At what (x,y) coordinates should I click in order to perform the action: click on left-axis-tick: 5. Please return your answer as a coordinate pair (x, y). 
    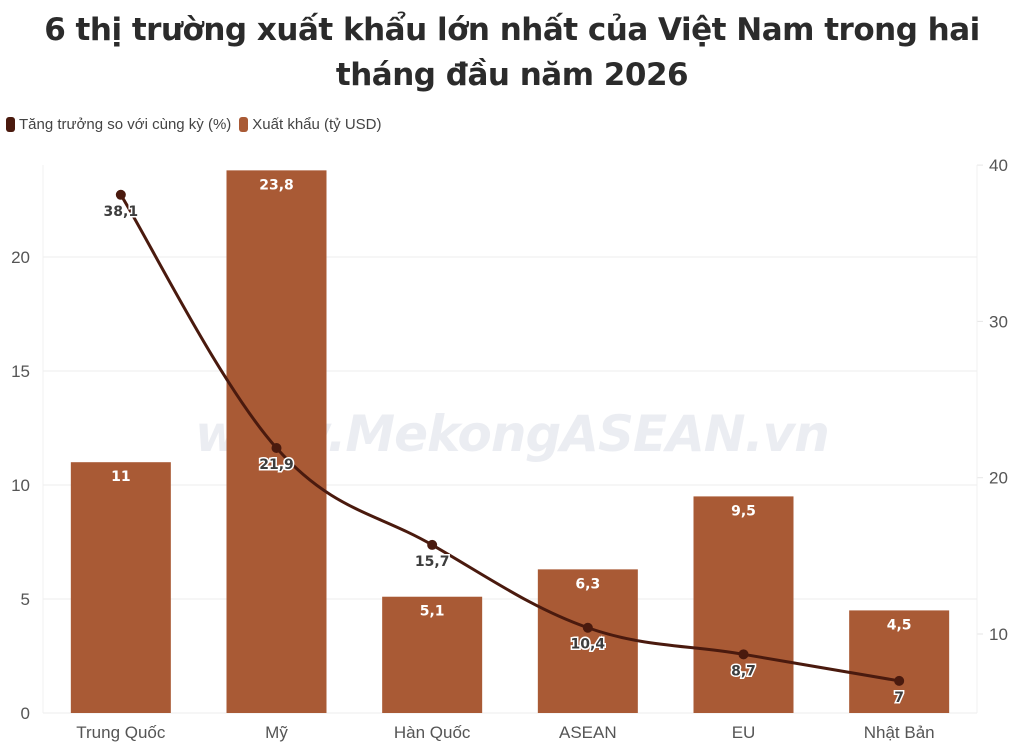
    Looking at the image, I should click on (25, 599).